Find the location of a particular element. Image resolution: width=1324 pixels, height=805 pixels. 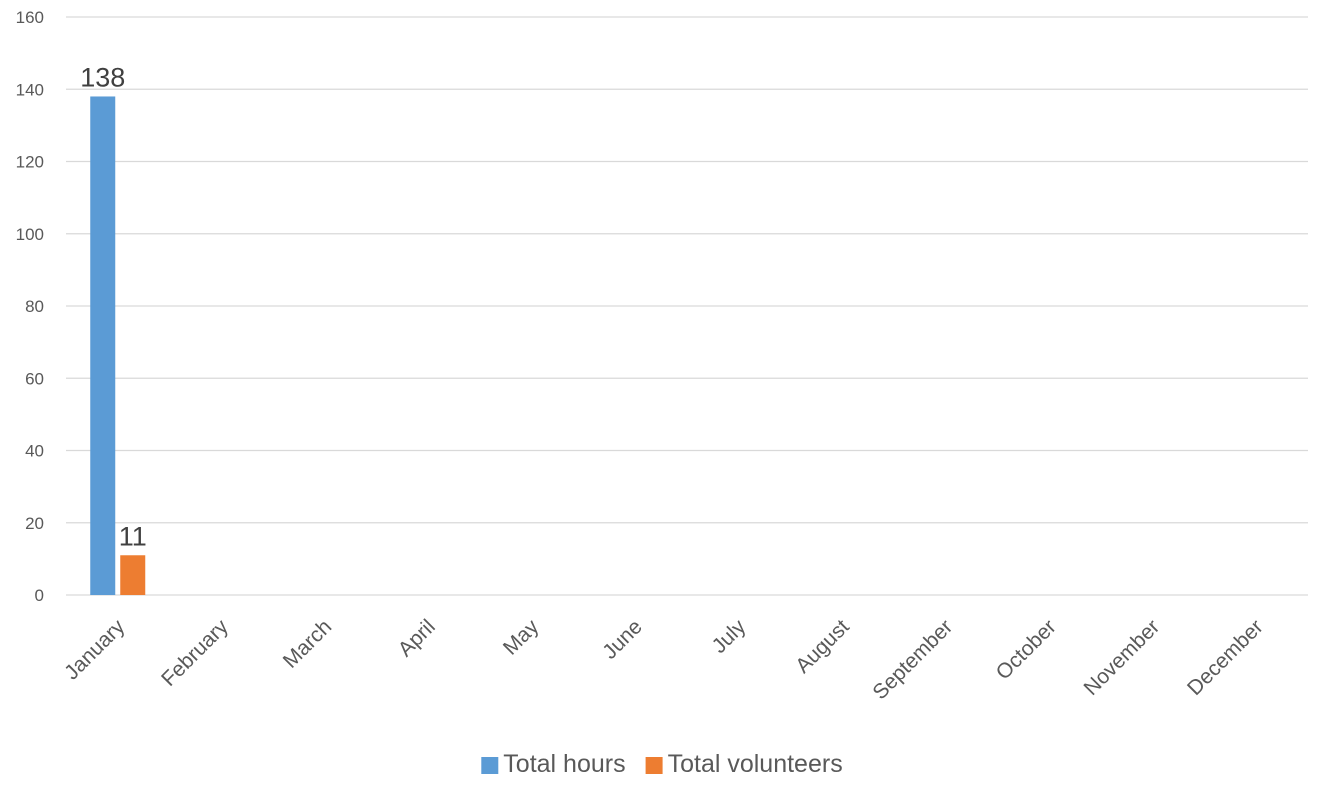

legend-label-total-hours: Total hours is located at coordinates (564, 764).